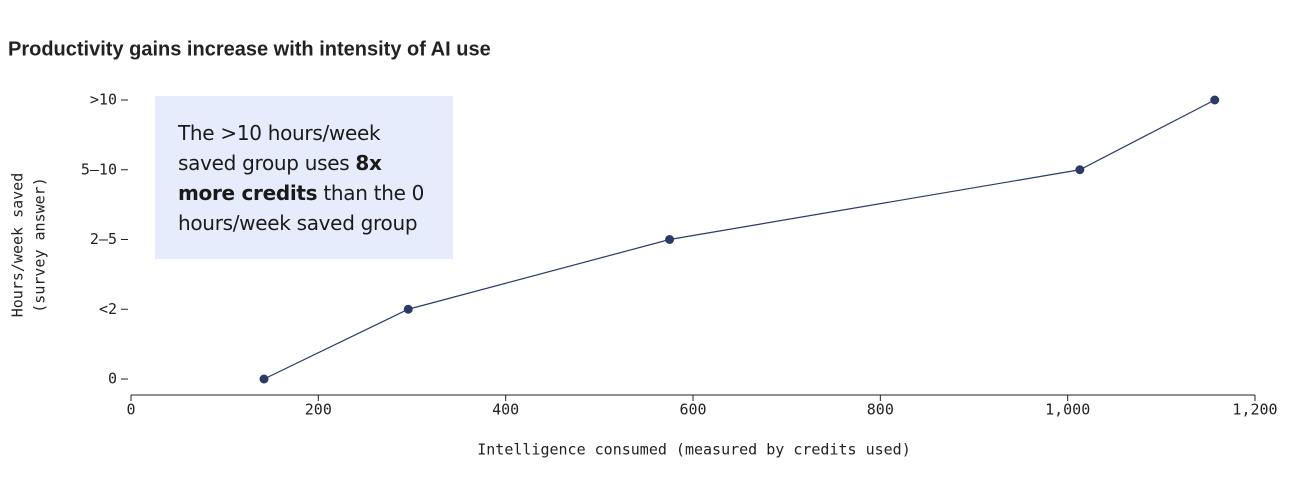 The image size is (1296, 478). What do you see at coordinates (18, 245) in the screenshot?
I see `y-axis-label: Hours/week saved` at bounding box center [18, 245].